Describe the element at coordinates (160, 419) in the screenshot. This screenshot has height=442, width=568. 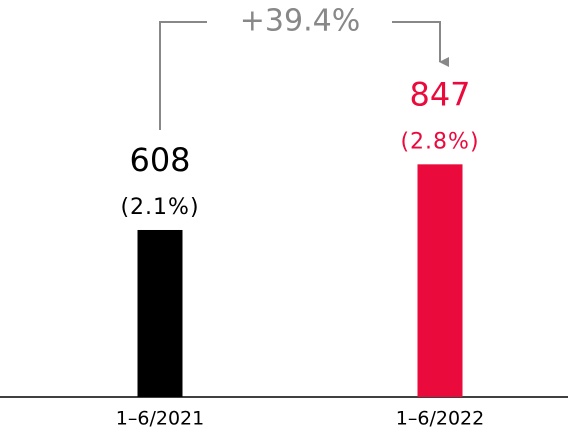
I see `x-tick-label: 1–6/2021` at that location.